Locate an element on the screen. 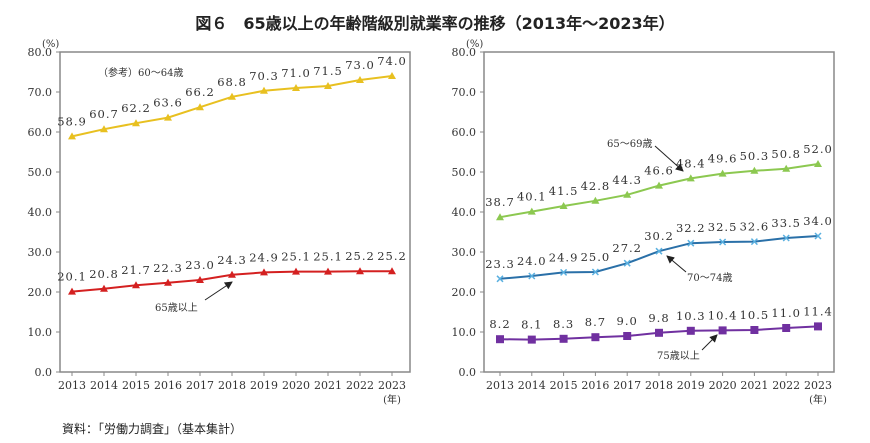  y-tick-label: 60.0 is located at coordinates (40, 132).